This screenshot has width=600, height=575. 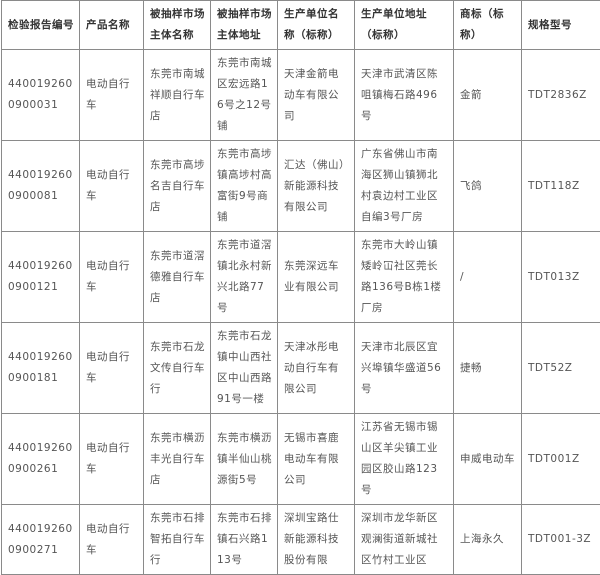 What do you see at coordinates (41, 368) in the screenshot?
I see `report-no: 4400192600900181` at bounding box center [41, 368].